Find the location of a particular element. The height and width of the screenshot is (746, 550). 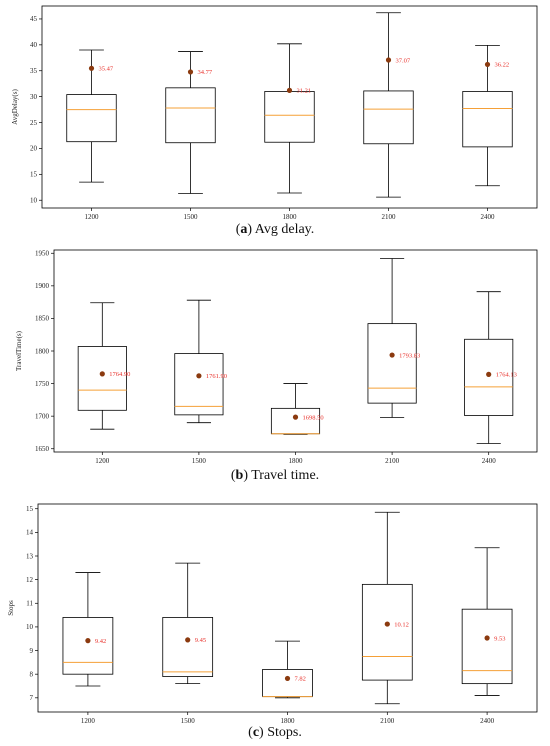

caption-avg-delay: (a) Avg delay. is located at coordinates (275, 229).